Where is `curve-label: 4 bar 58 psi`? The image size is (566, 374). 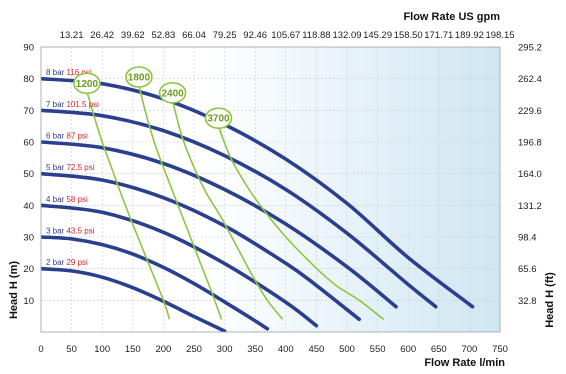 curve-label: 4 bar 58 psi is located at coordinates (67, 199).